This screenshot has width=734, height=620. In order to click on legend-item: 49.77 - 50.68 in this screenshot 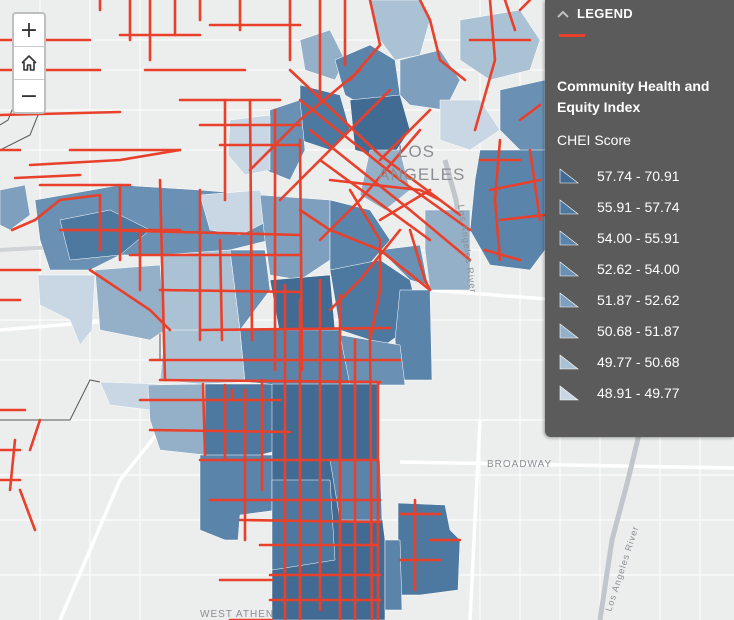, I will do `click(619, 361)`.